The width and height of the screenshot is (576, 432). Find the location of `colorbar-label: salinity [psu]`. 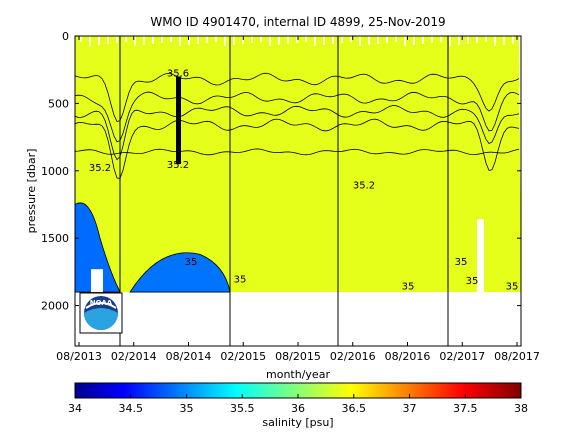

colorbar-label: salinity [psu] is located at coordinates (297, 422).